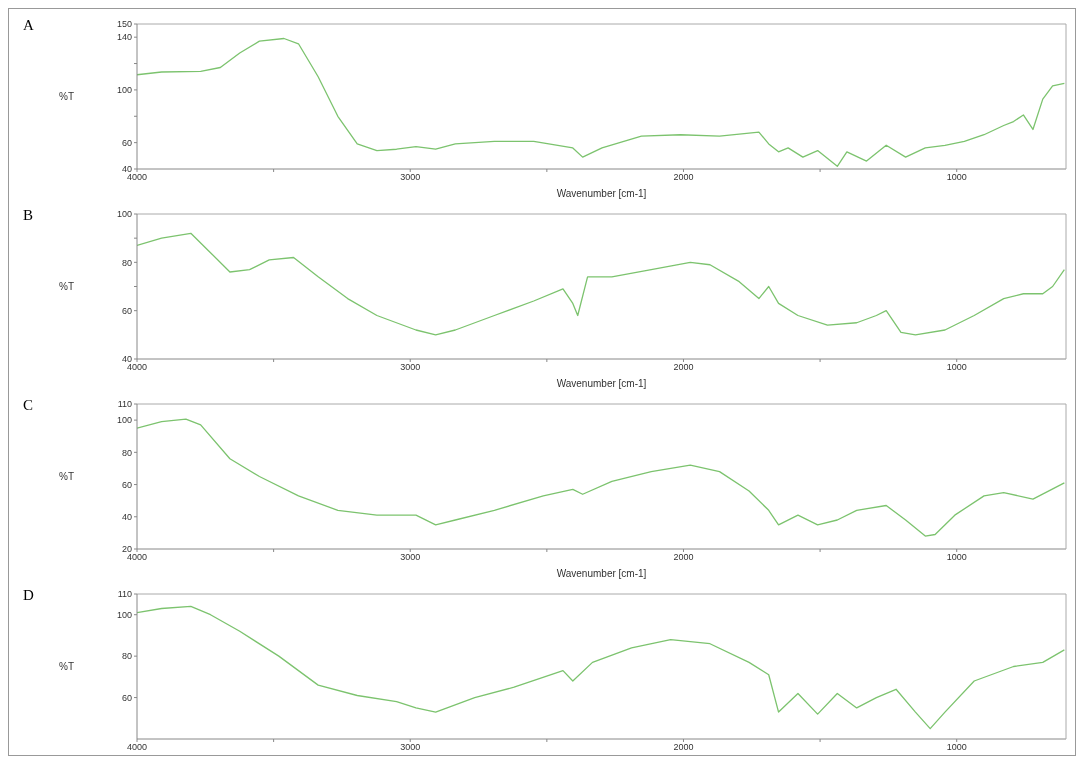 Image resolution: width=1082 pixels, height=764 pixels. Describe the element at coordinates (28, 595) in the screenshot. I see `chart-title: D` at that location.